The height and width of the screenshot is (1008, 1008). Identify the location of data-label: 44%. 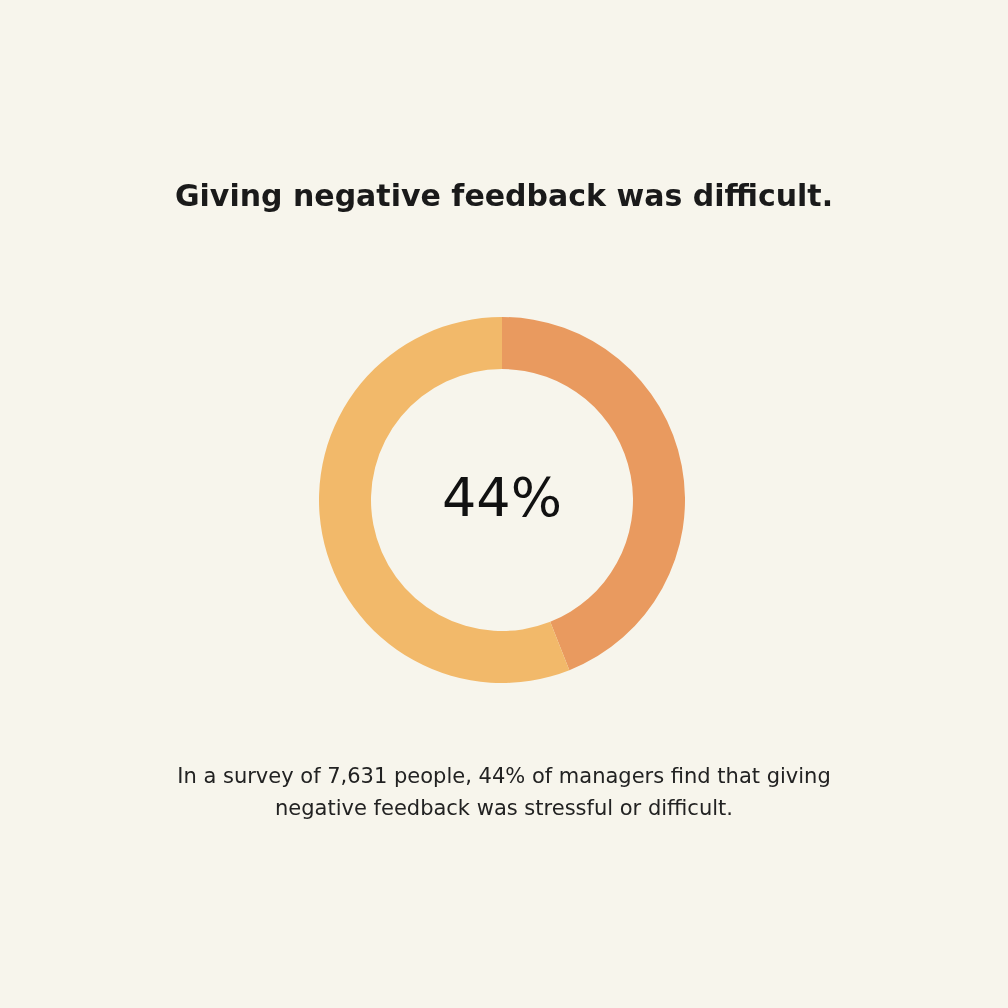
(502, 497).